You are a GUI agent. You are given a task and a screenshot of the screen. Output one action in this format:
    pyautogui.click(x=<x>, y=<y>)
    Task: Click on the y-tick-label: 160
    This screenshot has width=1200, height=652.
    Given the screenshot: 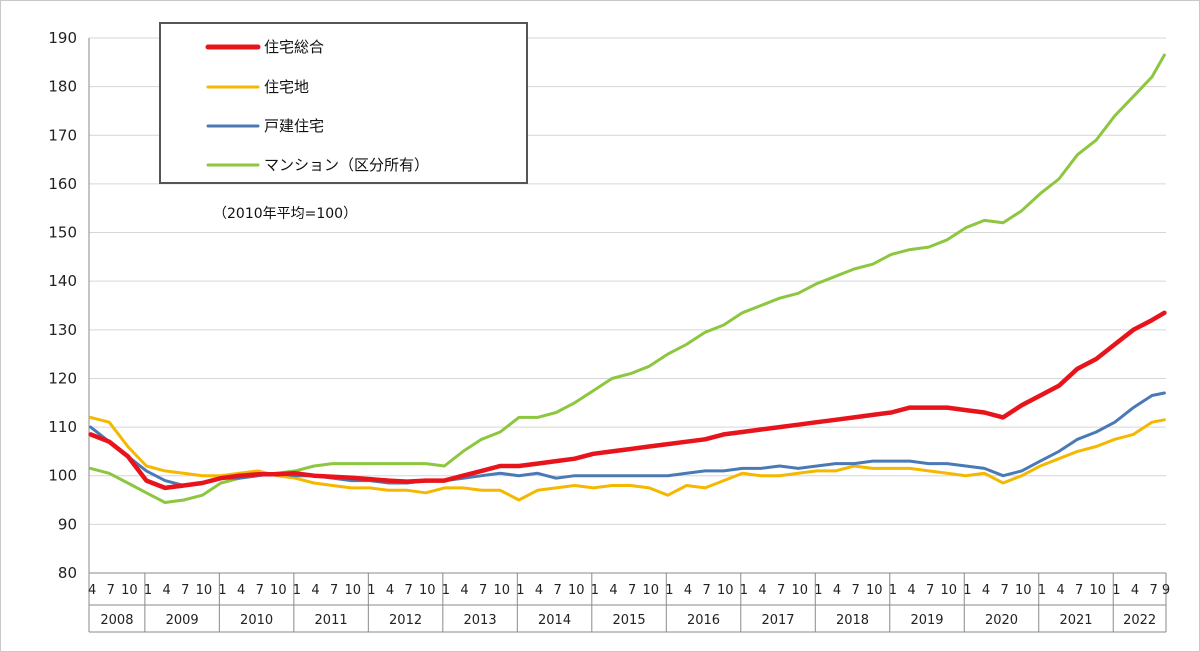 What is the action you would take?
    pyautogui.click(x=62, y=184)
    